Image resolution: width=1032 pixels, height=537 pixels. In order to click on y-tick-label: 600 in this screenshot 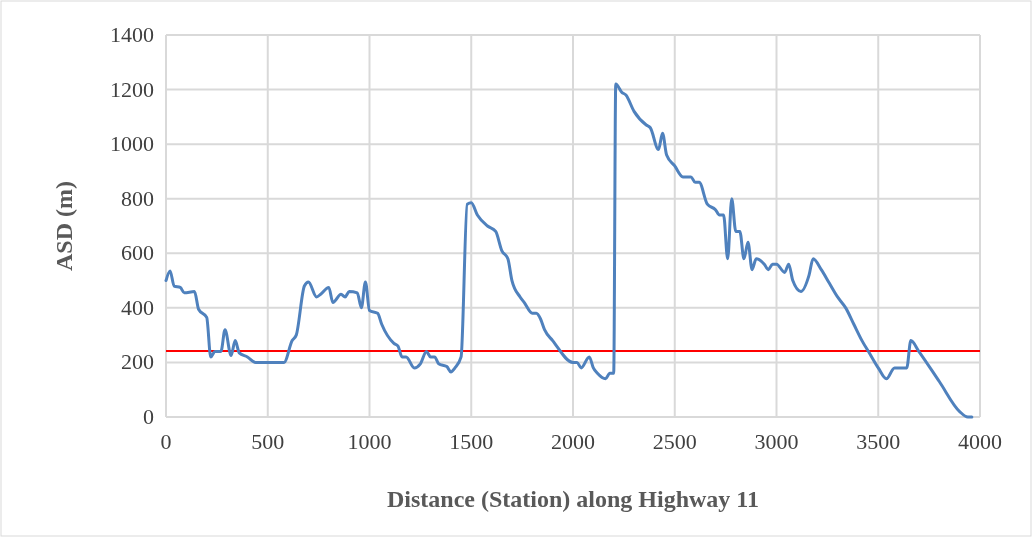, I will do `click(137, 253)`.